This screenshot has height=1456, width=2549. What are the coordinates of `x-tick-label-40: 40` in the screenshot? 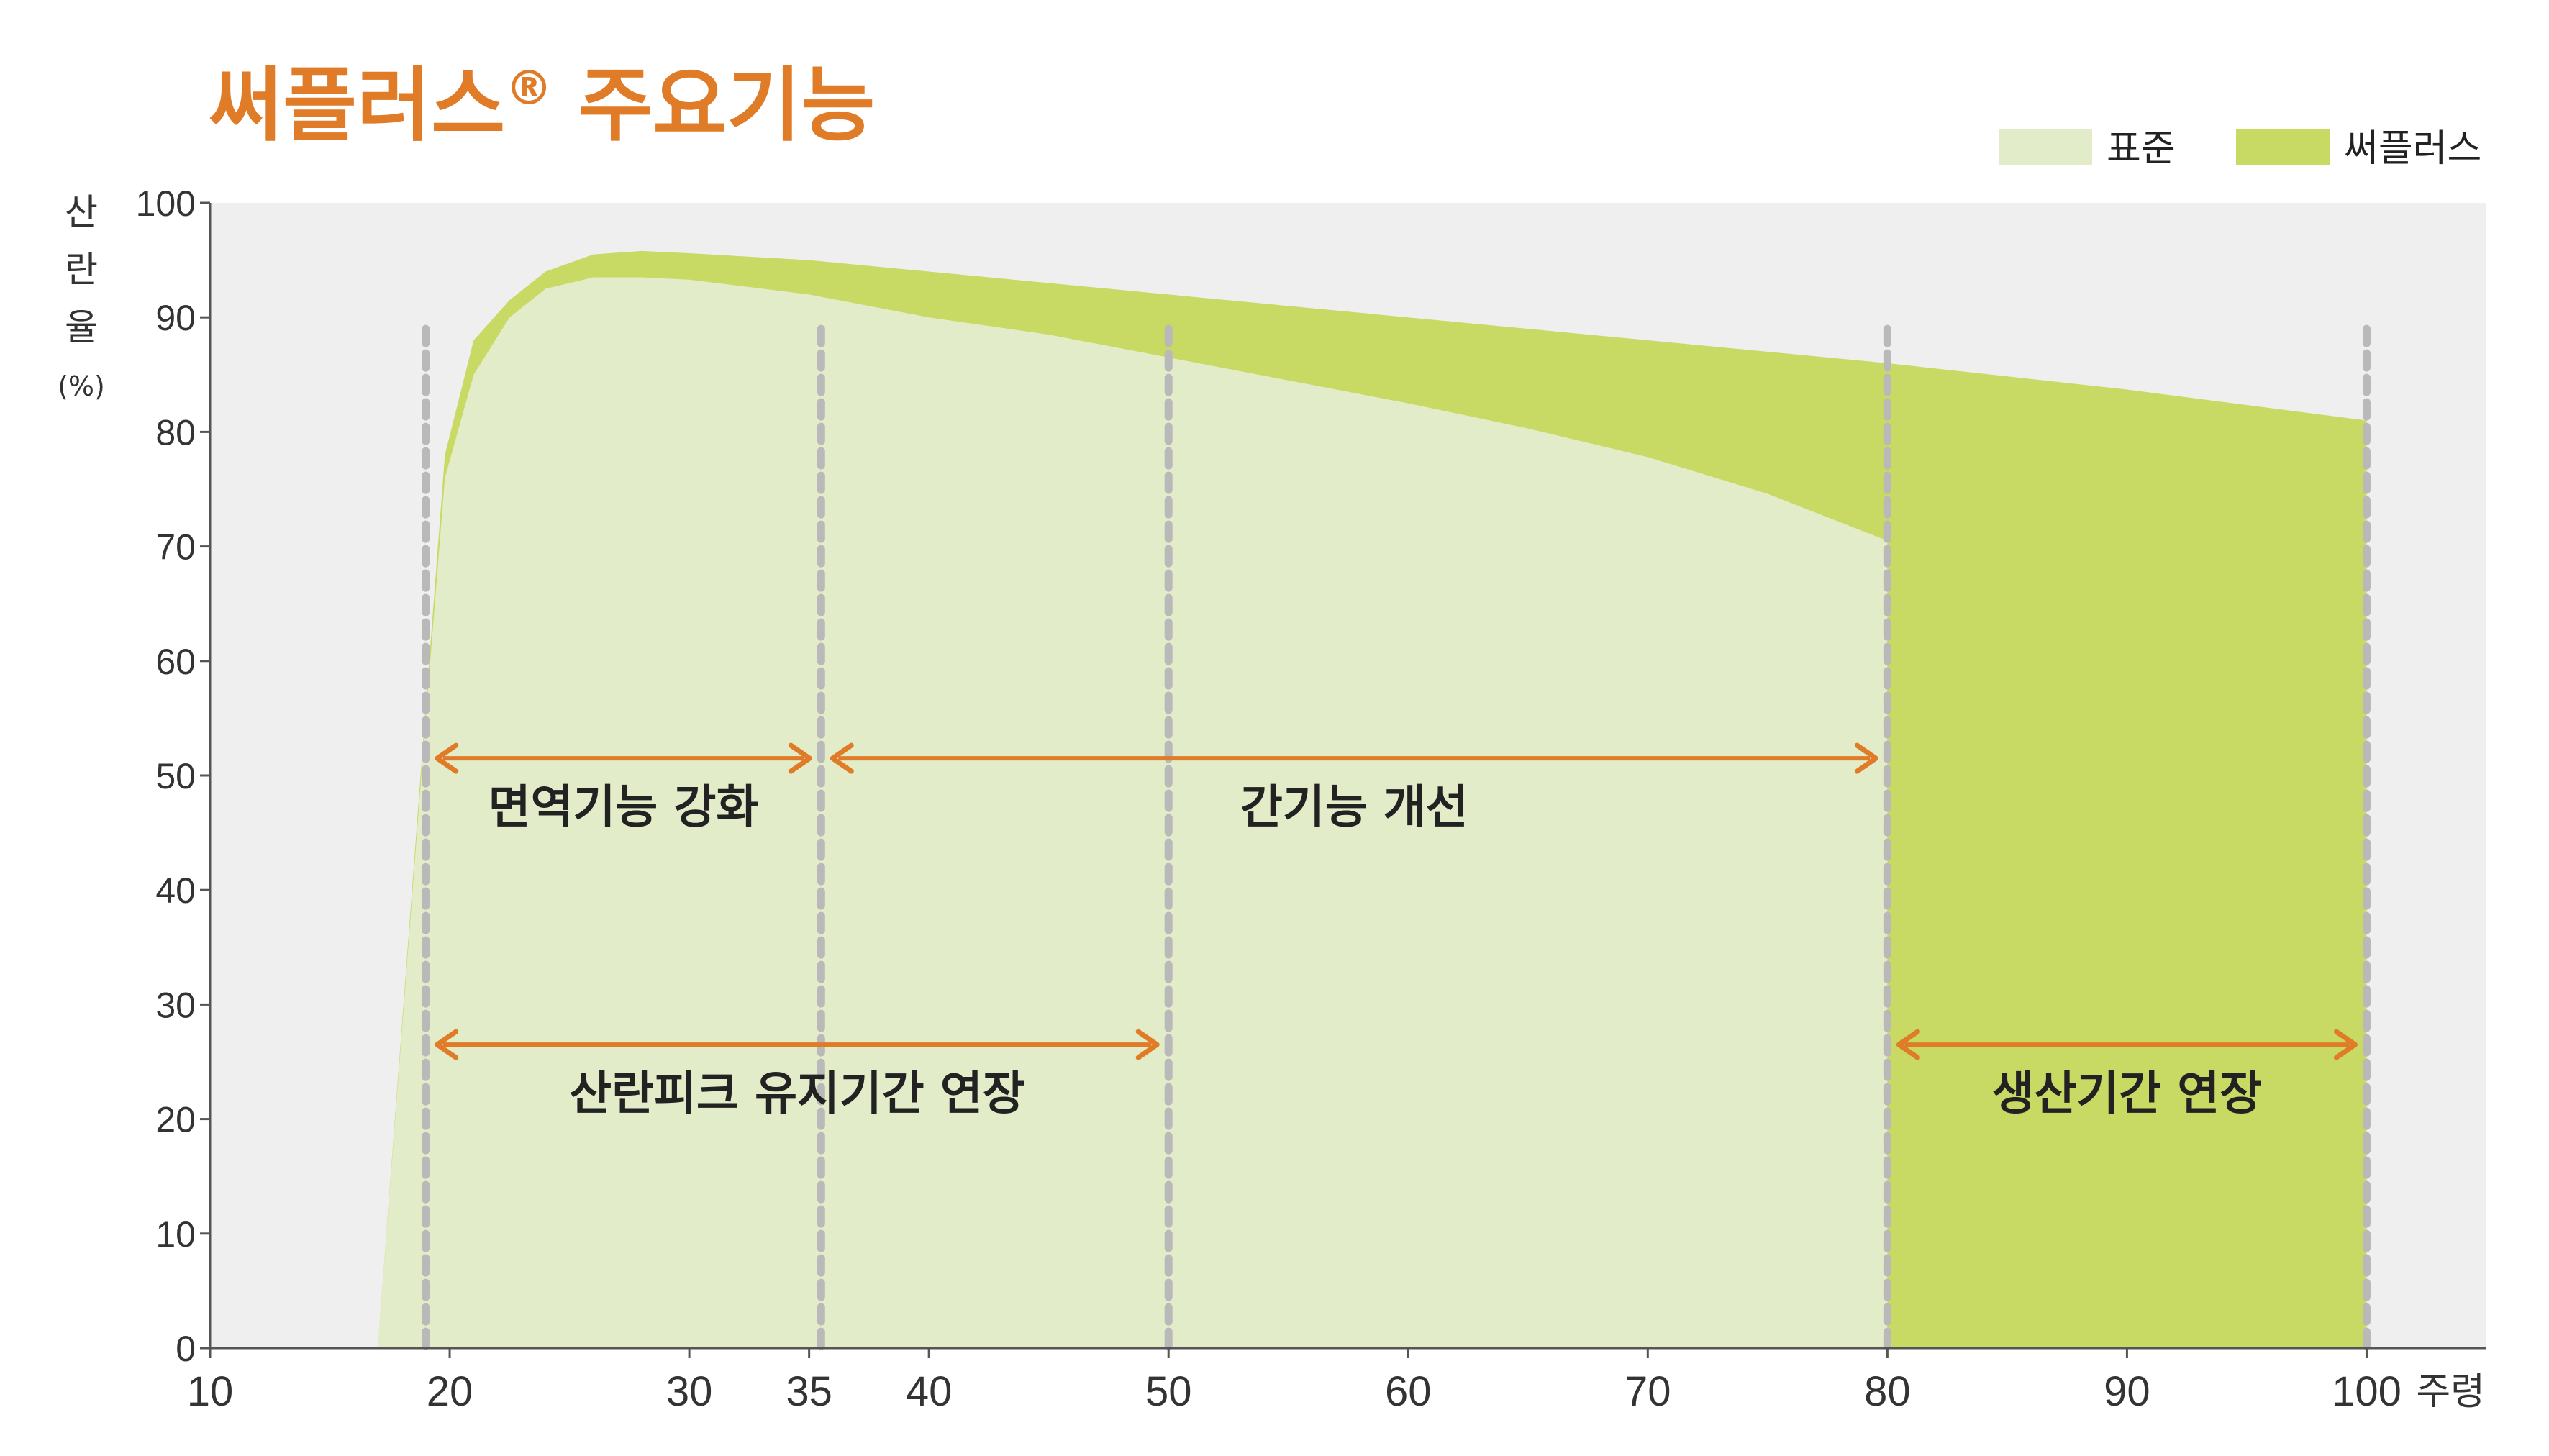 It's located at (929, 1391).